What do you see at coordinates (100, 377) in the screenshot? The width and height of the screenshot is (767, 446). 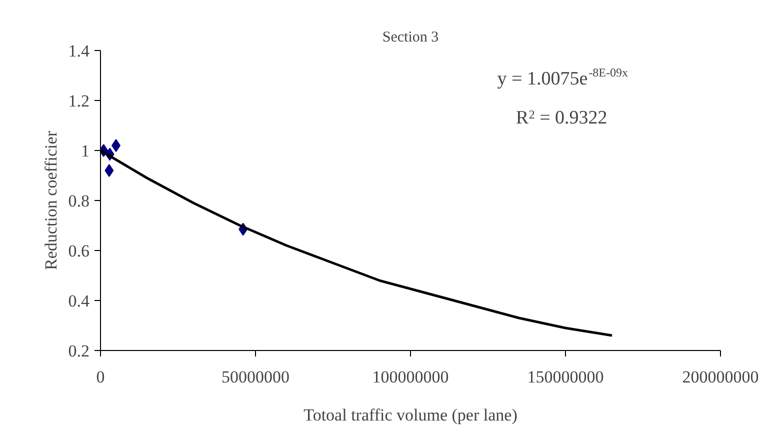 I see `x-tick-label: 0` at bounding box center [100, 377].